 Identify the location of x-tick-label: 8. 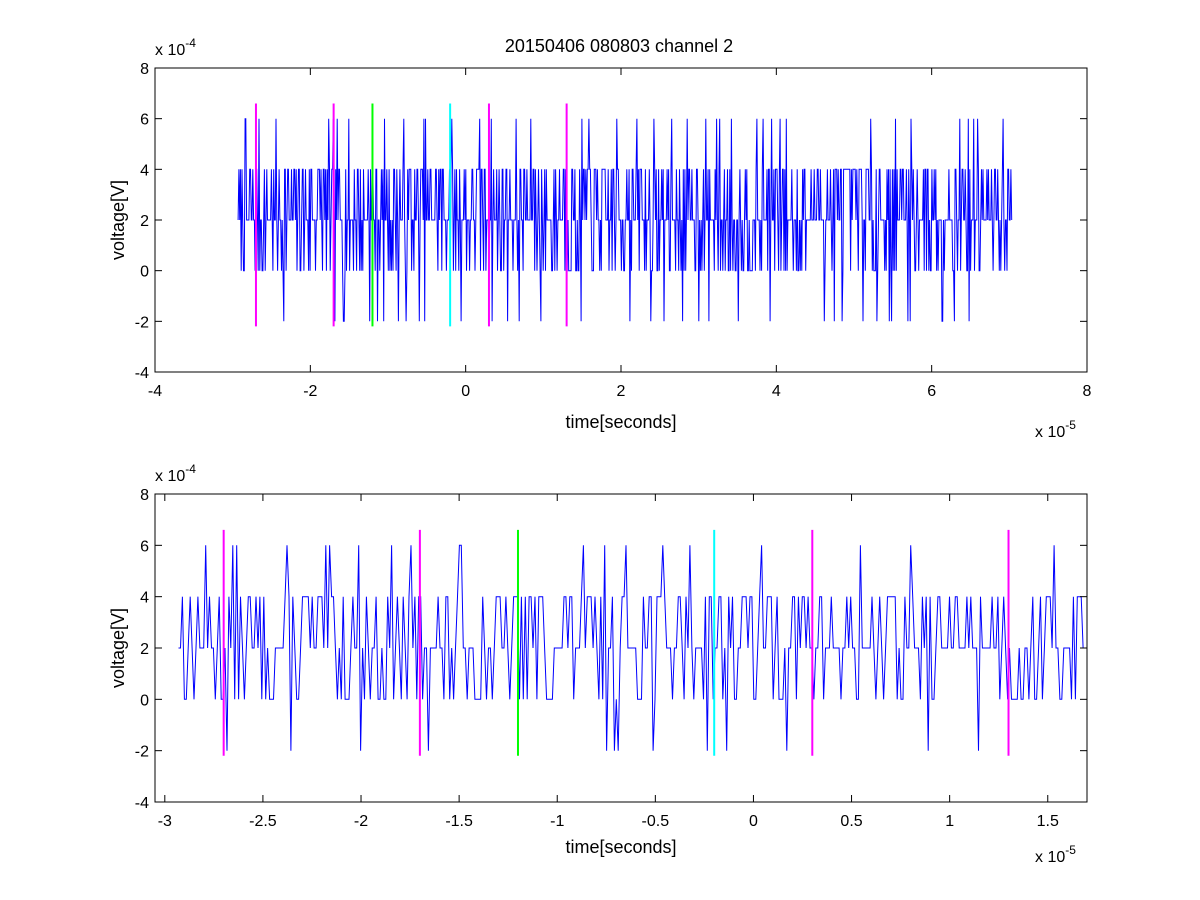
(1087, 391).